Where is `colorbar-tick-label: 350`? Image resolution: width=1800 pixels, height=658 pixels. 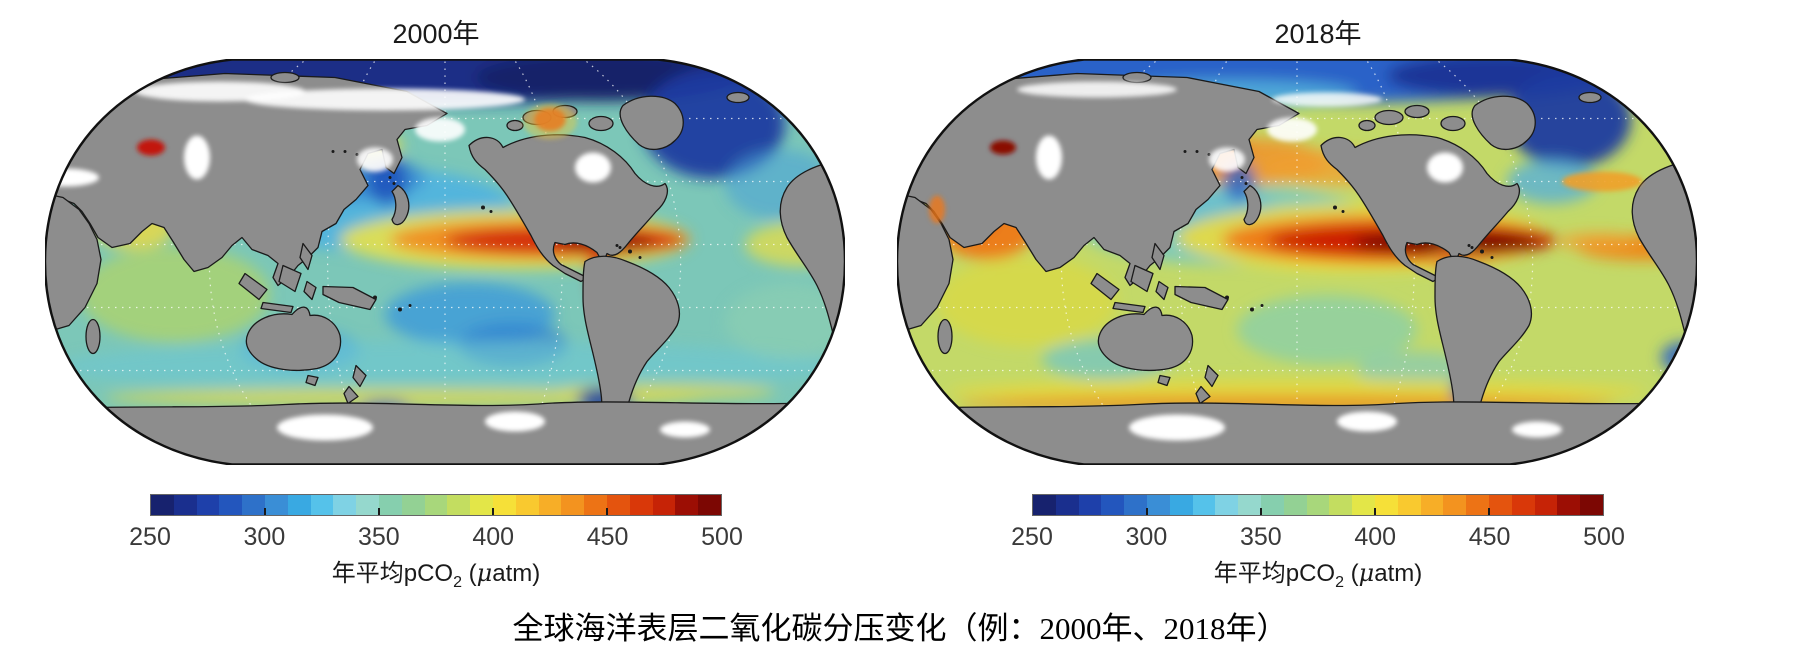 colorbar-tick-label: 350 is located at coordinates (1260, 537).